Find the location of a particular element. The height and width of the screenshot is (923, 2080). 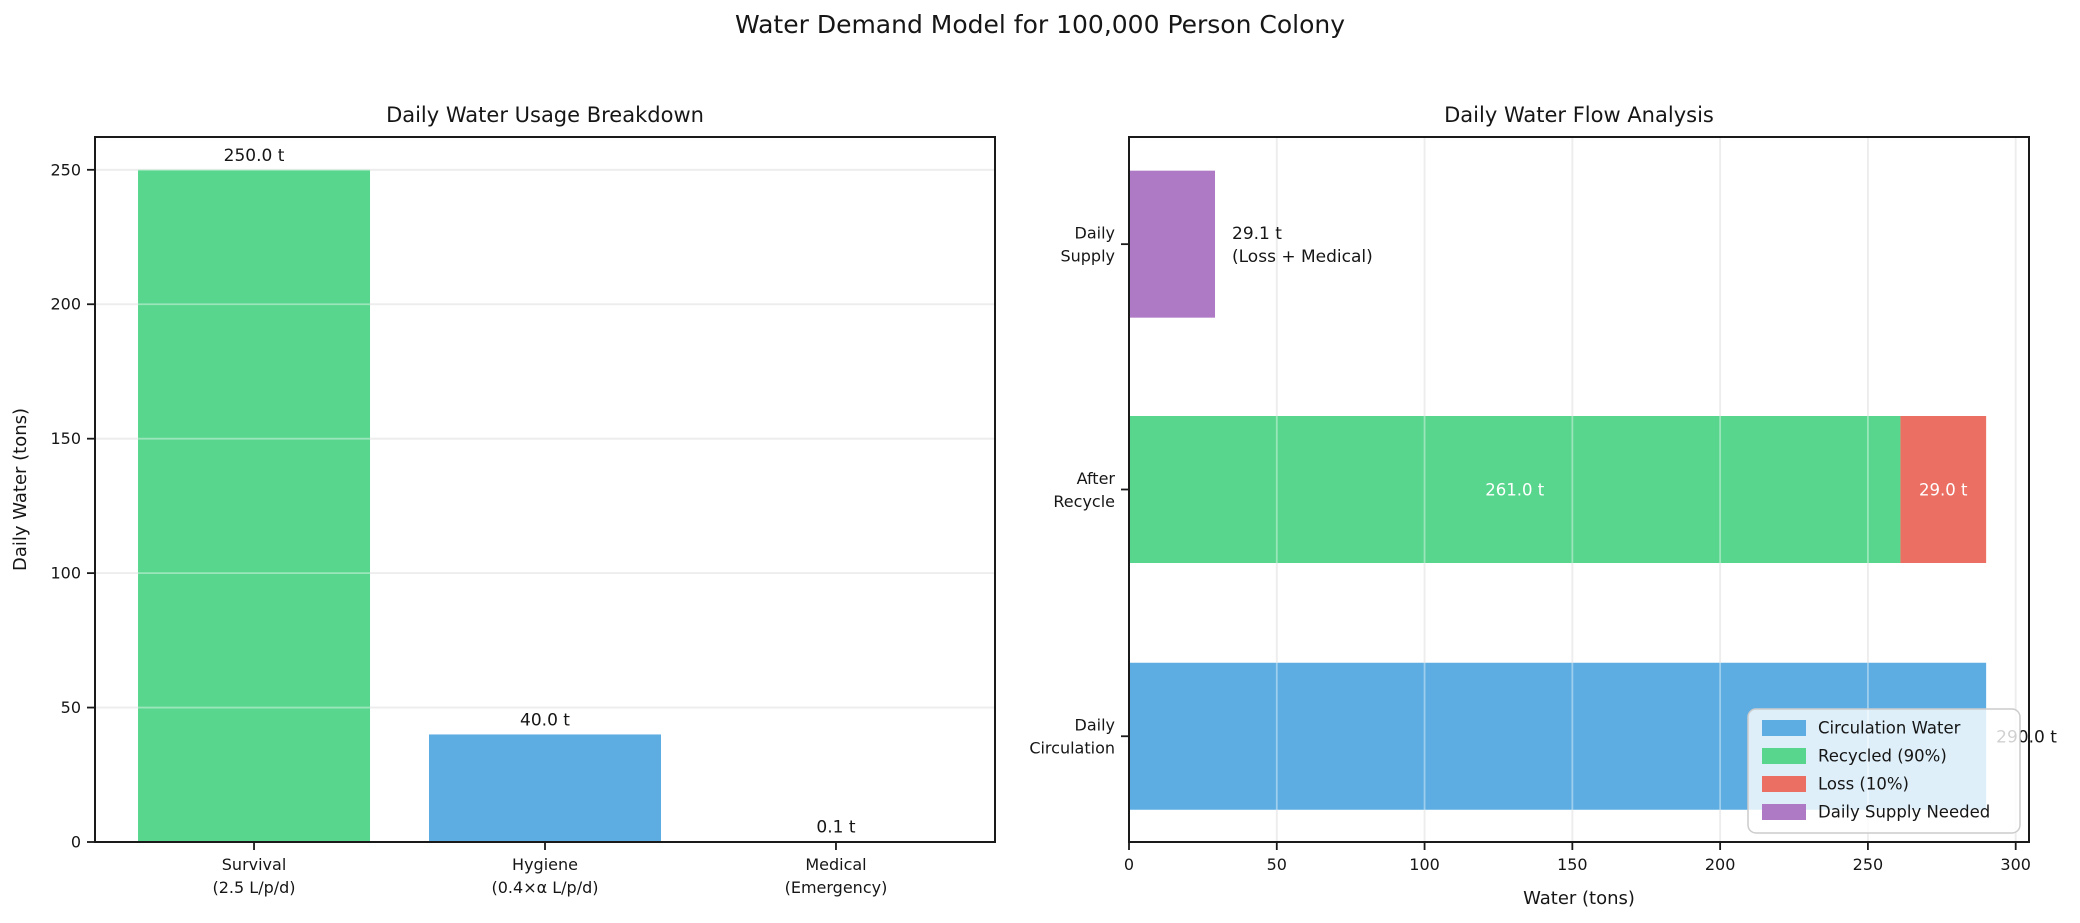

segment-label: 29.0 t is located at coordinates (1943, 490).